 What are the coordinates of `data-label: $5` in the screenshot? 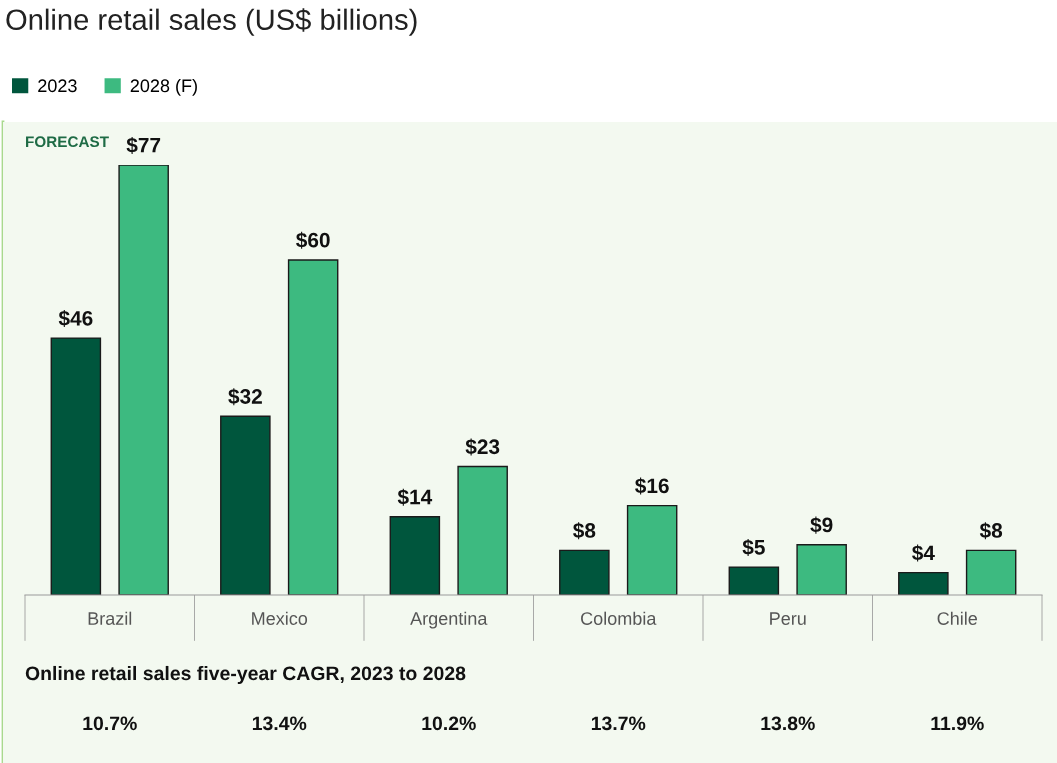 It's located at (753, 547).